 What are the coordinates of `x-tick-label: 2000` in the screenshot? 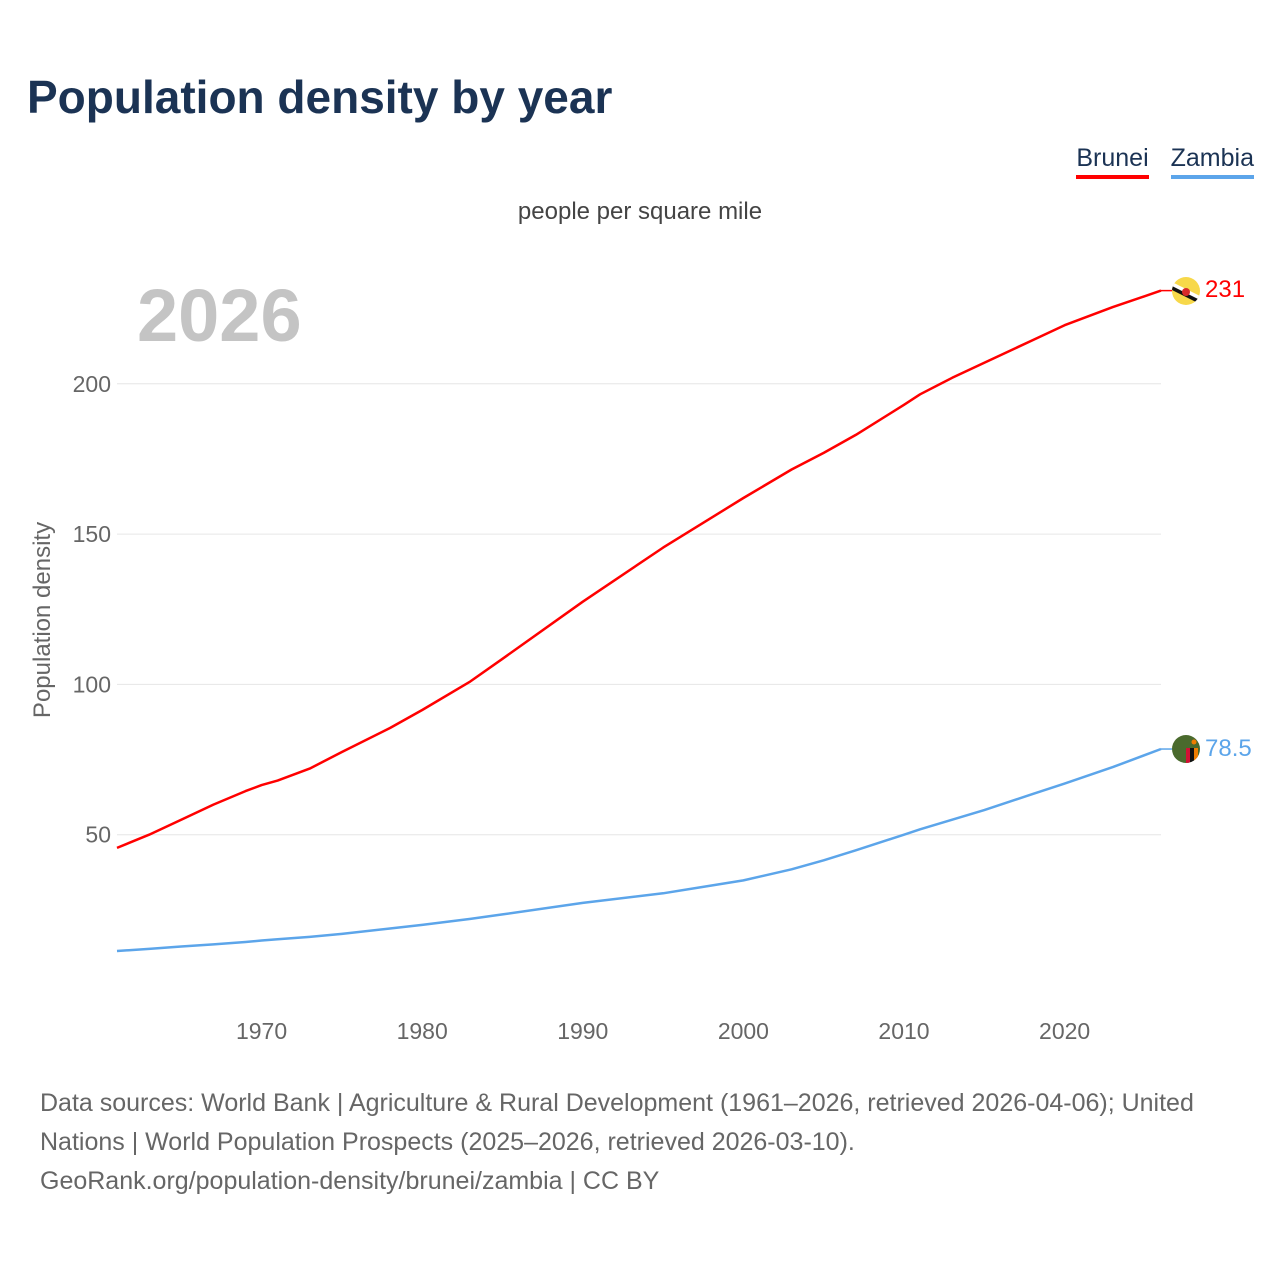 It's located at (743, 1031).